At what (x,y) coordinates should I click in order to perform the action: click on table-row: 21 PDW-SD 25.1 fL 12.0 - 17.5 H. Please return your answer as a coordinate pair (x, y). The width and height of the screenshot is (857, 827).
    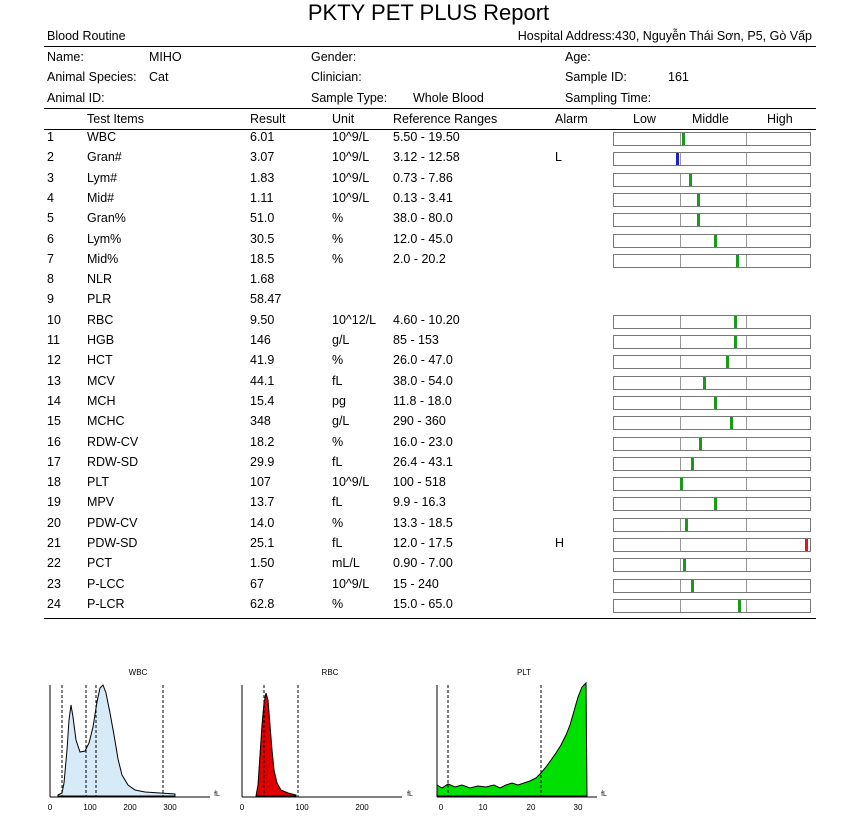
    Looking at the image, I should click on (428, 546).